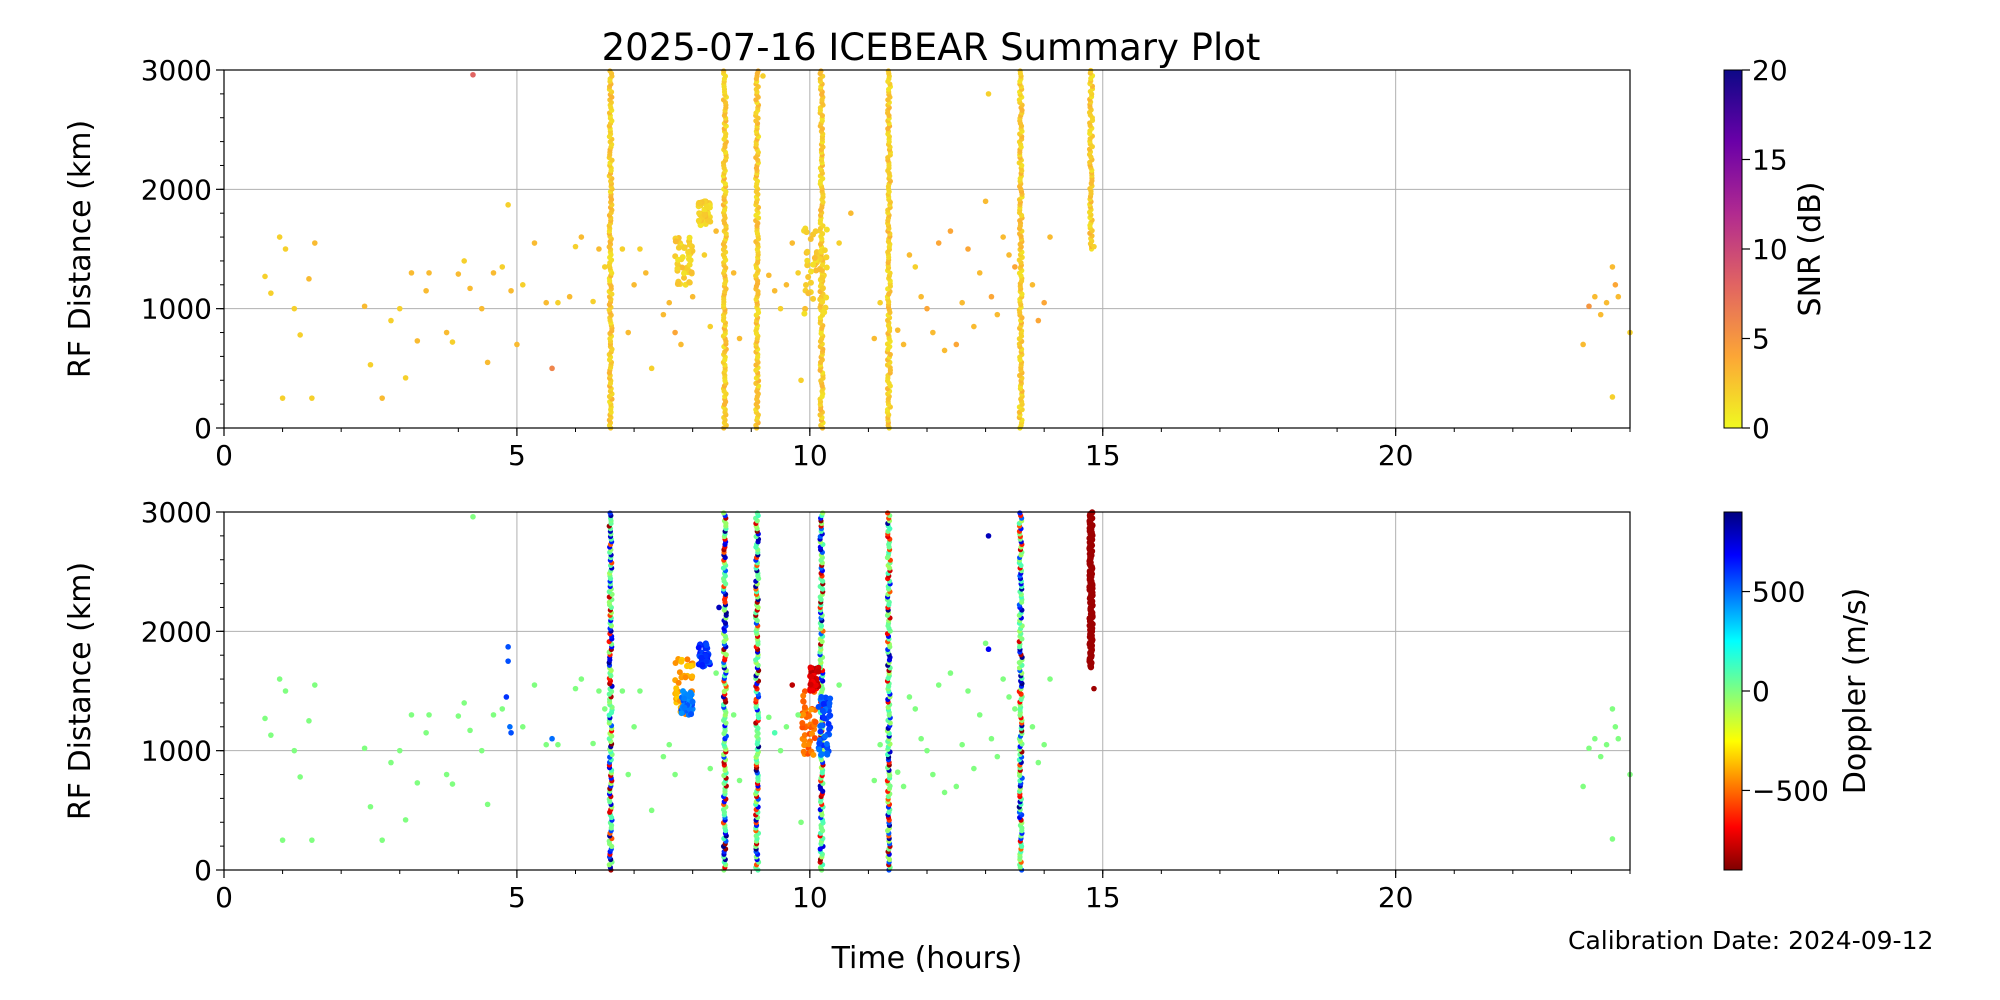  I want to click on chart-title: 2025-07-16 ICEBEAR Summary Plot, so click(931, 47).